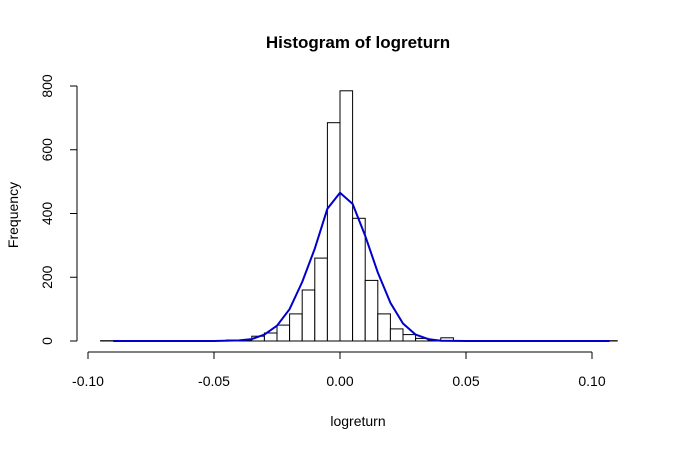 This screenshot has width=679, height=450. I want to click on y-tick-label: 800, so click(47, 86).